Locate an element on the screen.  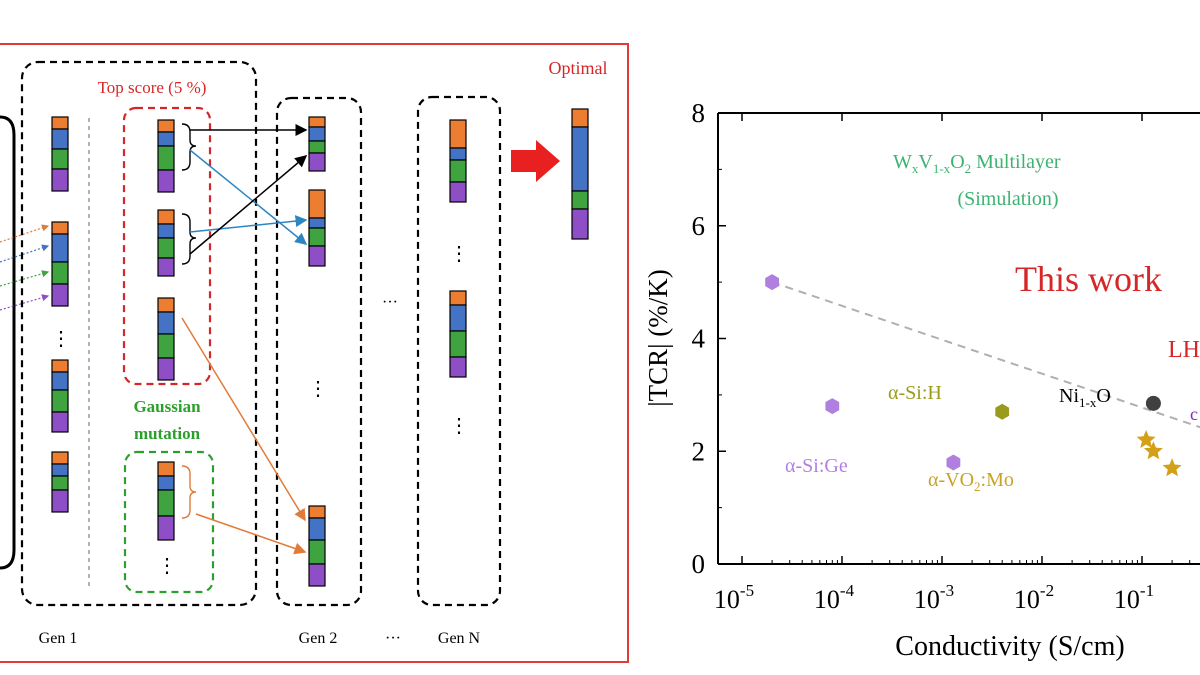
gen2-vertical-ellipsis: ⋮ is located at coordinates (318, 389).